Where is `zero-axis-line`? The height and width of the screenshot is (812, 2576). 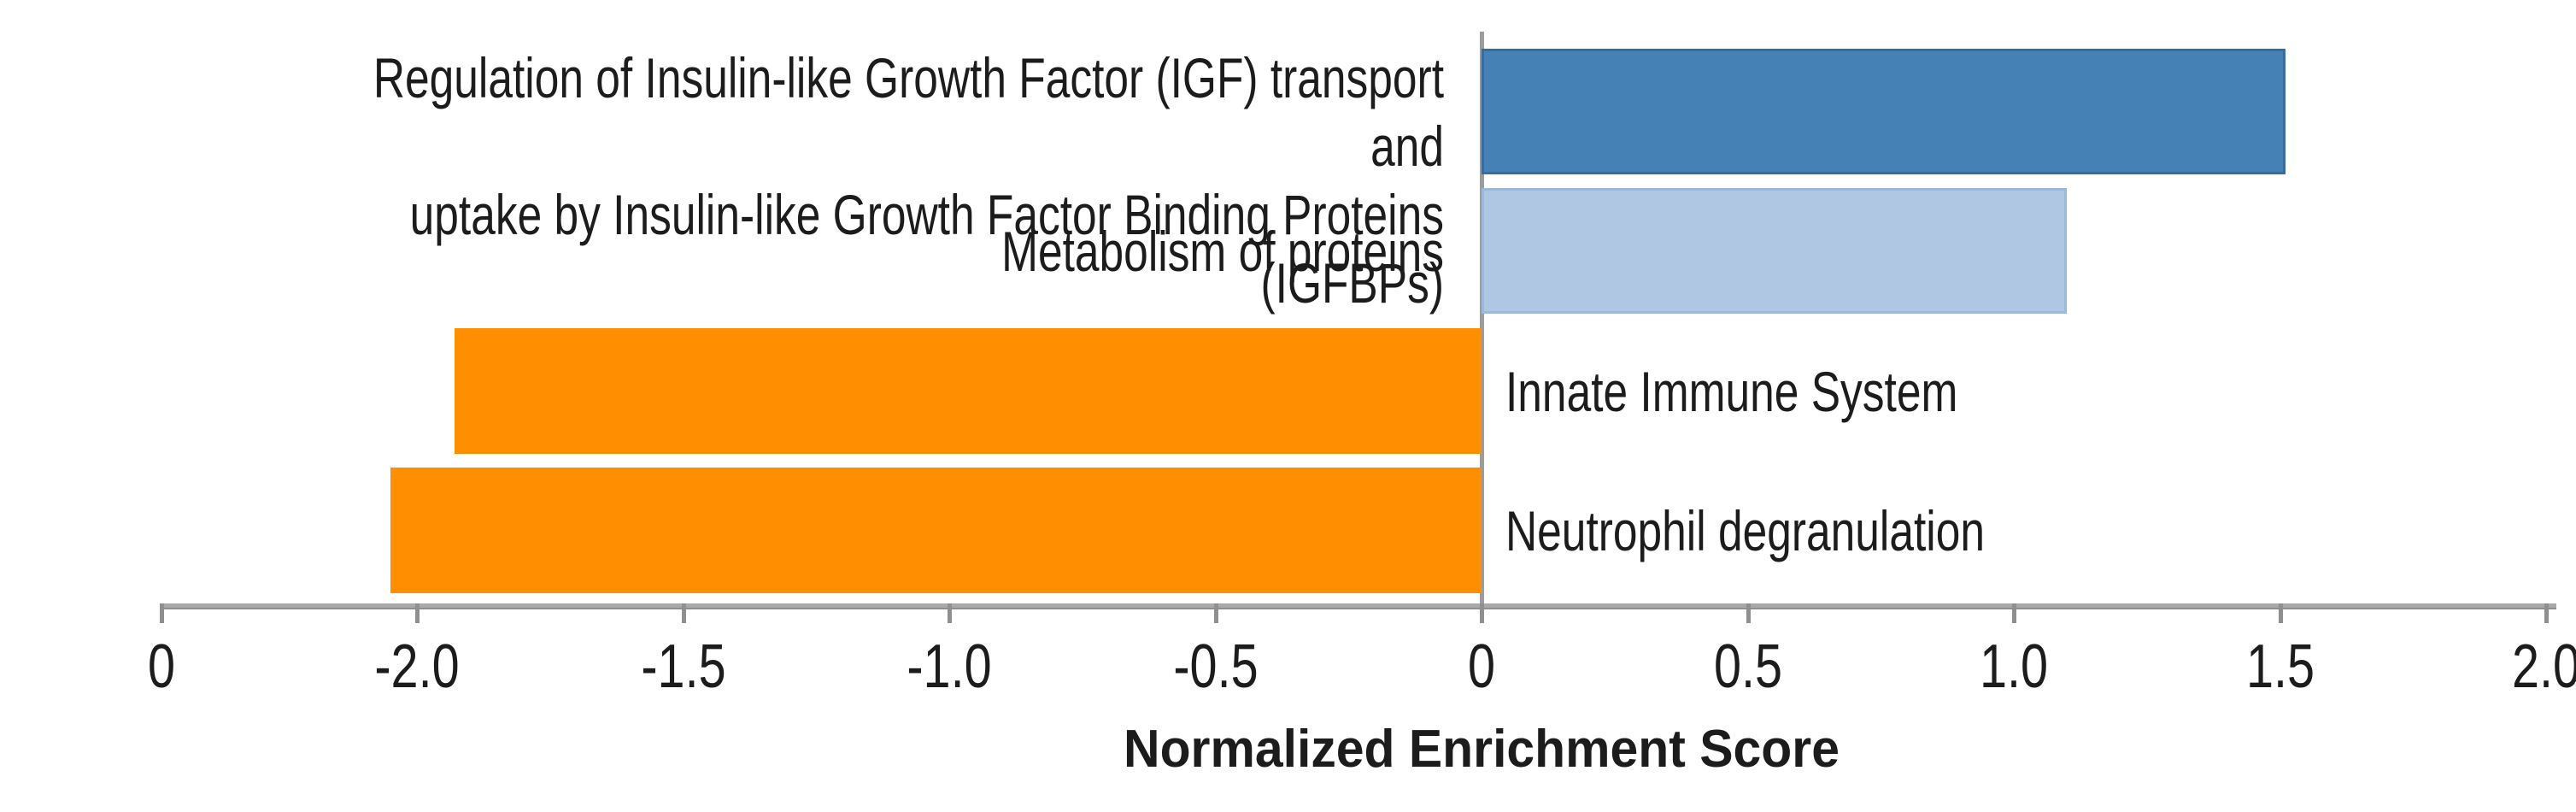 zero-axis-line is located at coordinates (1482, 327).